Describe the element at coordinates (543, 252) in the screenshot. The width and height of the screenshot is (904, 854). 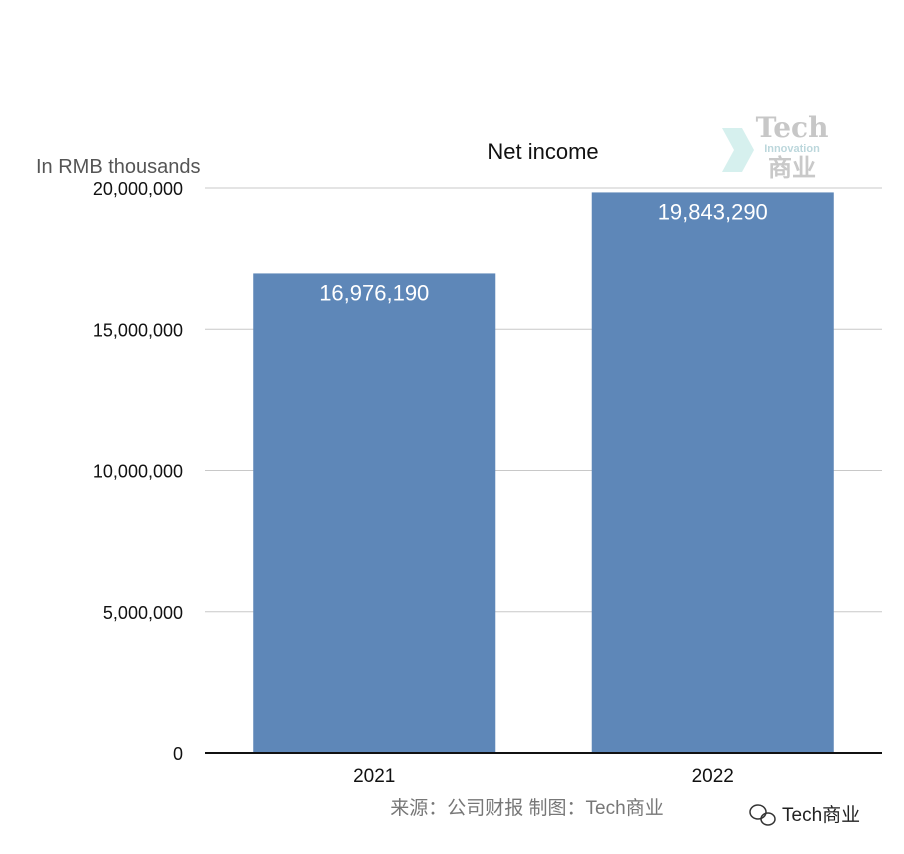
I see `data-labels: 16,976,190 19,843,290` at that location.